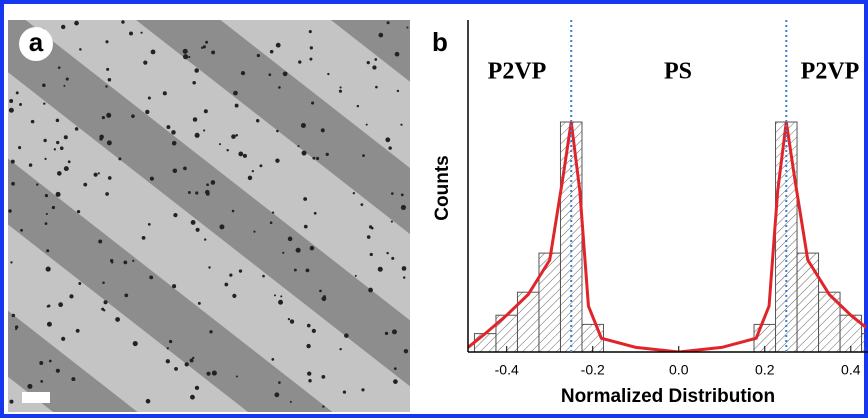 The image size is (868, 418). Describe the element at coordinates (507, 370) in the screenshot. I see `x-tick-label: -0.4` at that location.